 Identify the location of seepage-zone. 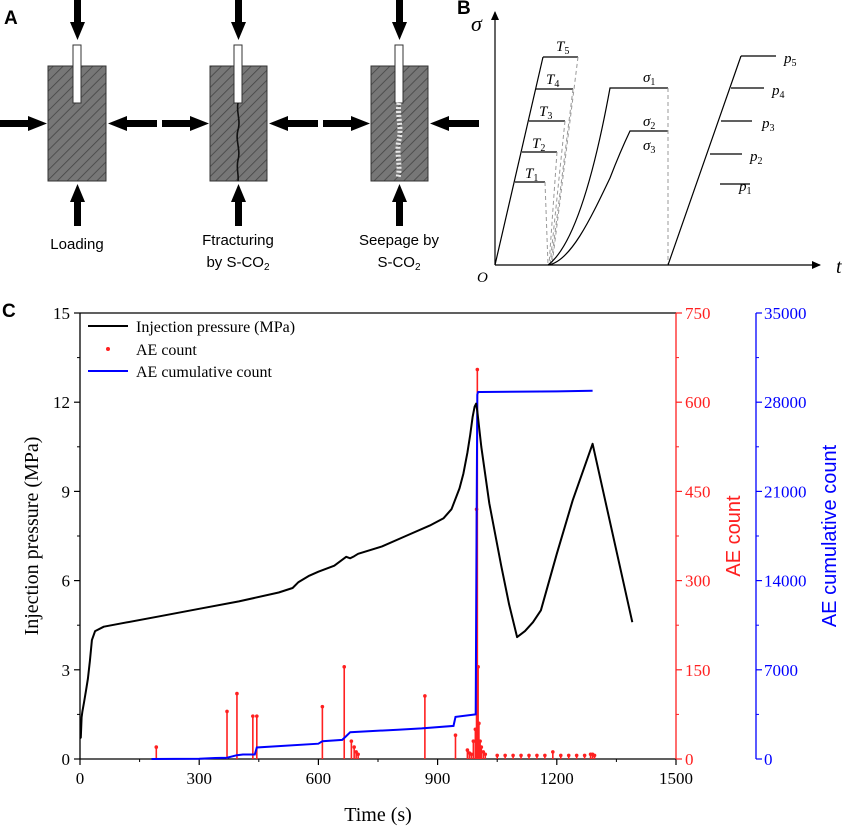
(399, 140).